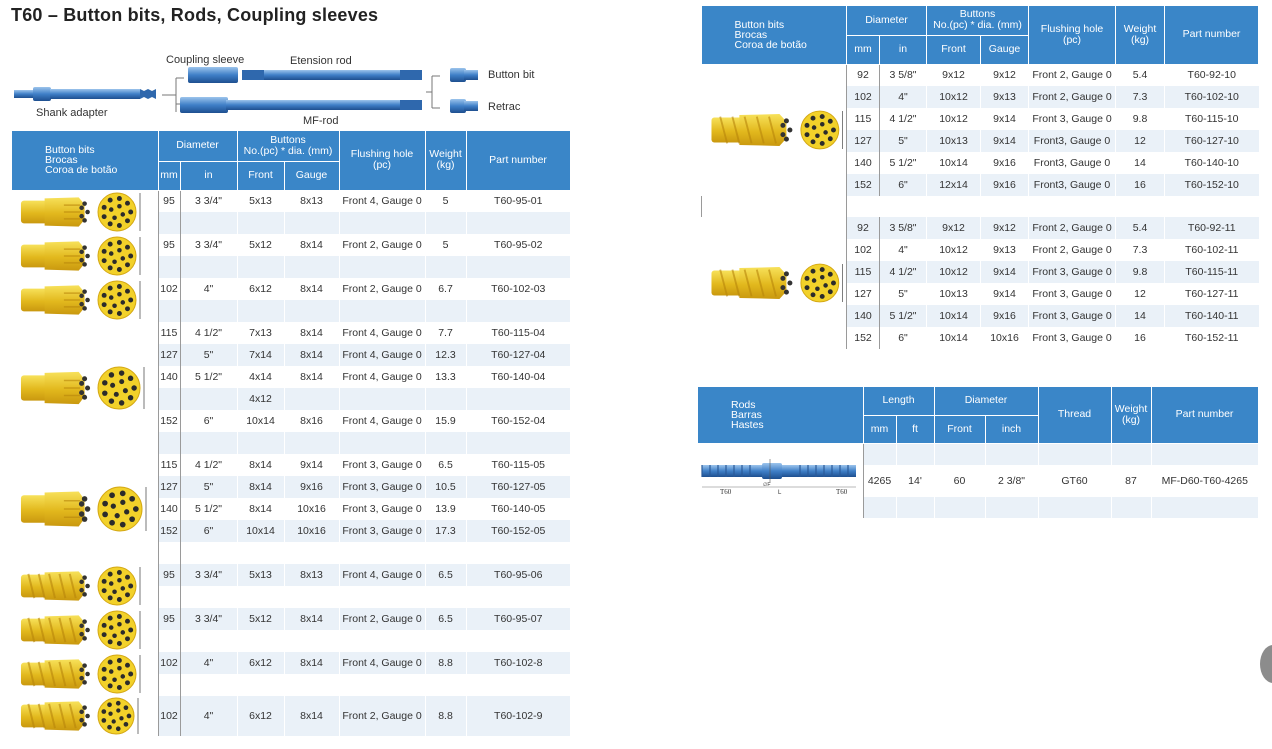  Describe the element at coordinates (518, 663) in the screenshot. I see `part-number: T60-102-8` at that location.